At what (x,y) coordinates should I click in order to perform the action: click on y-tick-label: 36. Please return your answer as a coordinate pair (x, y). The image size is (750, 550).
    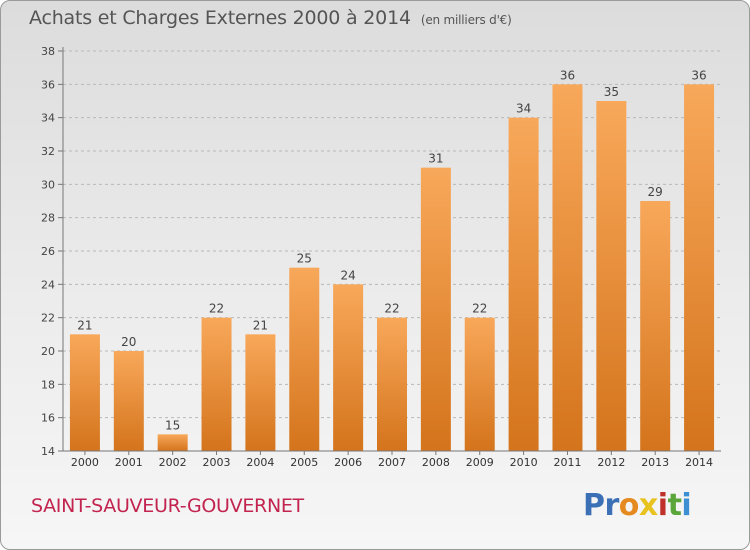
    Looking at the image, I should click on (48, 84).